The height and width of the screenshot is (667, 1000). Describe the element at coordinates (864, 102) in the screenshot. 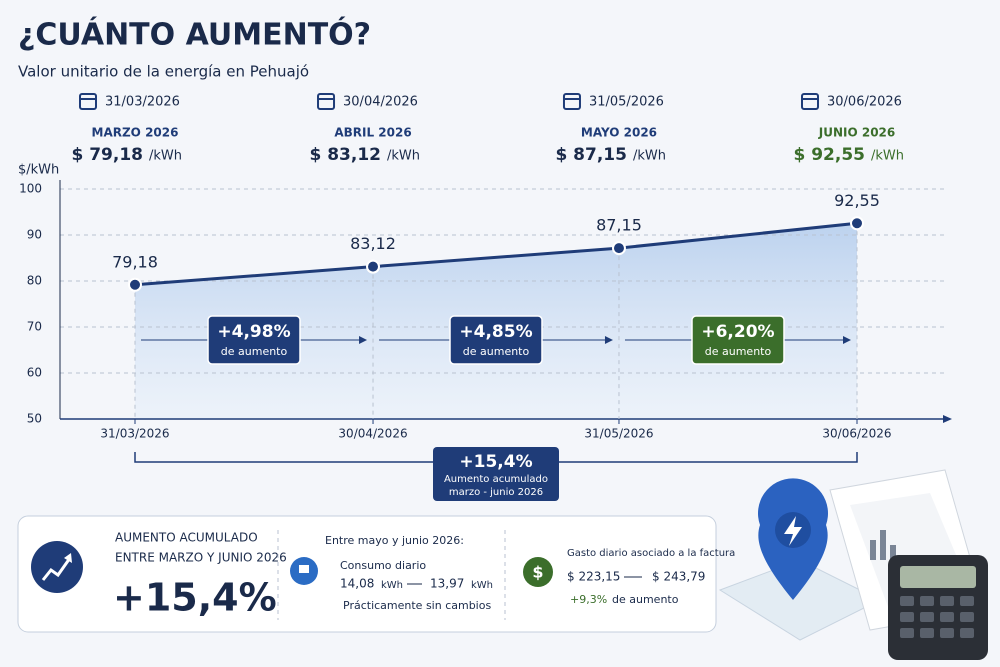

I see `period-date: 30/06/2026` at that location.